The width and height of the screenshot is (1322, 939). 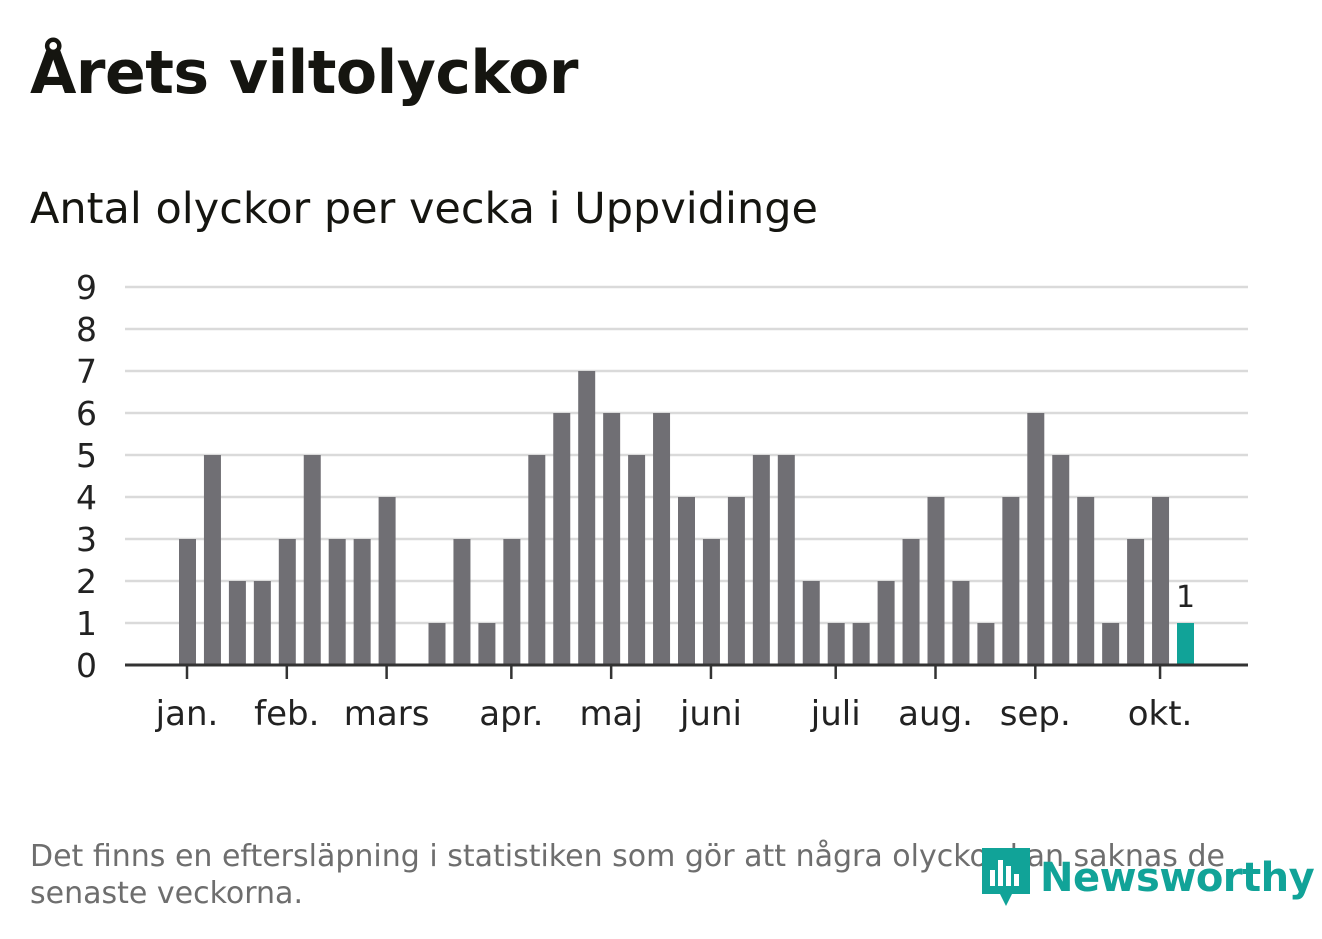 I want to click on y-tick-label: 7, so click(x=86, y=371).